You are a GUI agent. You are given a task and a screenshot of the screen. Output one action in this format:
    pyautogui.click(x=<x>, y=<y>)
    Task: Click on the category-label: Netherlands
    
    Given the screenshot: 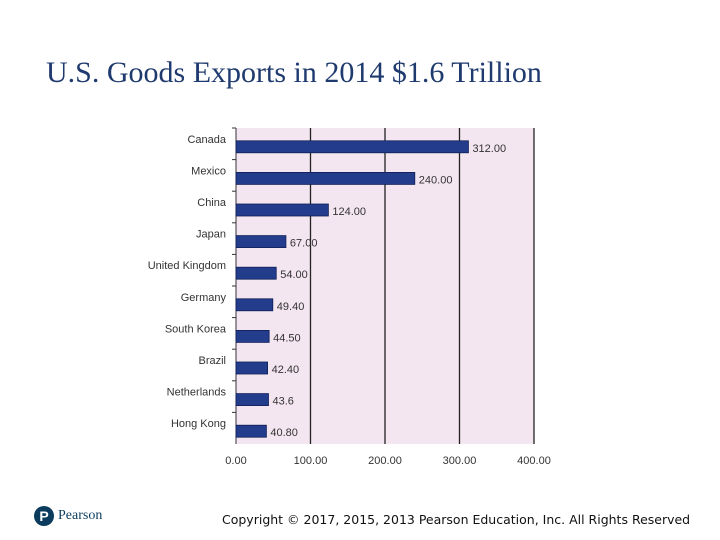 What is the action you would take?
    pyautogui.click(x=197, y=393)
    